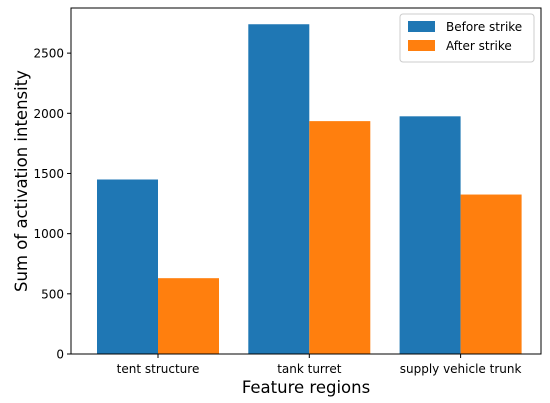 This screenshot has width=550, height=403. I want to click on x-tick-label: tent structure, so click(158, 369).